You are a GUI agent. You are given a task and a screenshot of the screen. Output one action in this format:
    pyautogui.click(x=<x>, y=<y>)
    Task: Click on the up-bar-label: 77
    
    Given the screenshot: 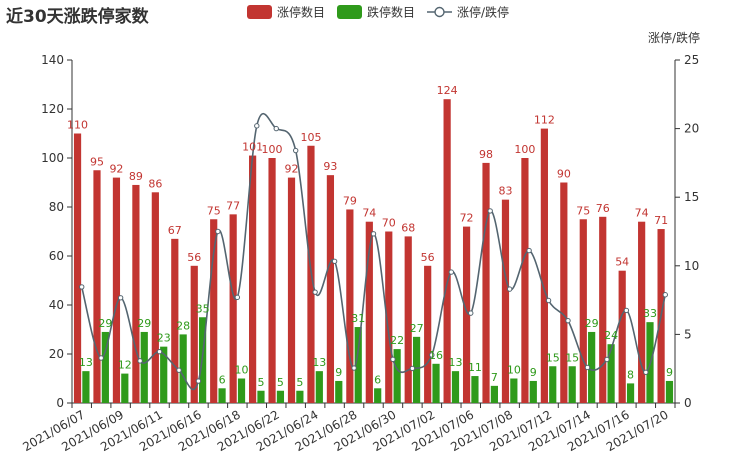 What is the action you would take?
    pyautogui.click(x=233, y=205)
    